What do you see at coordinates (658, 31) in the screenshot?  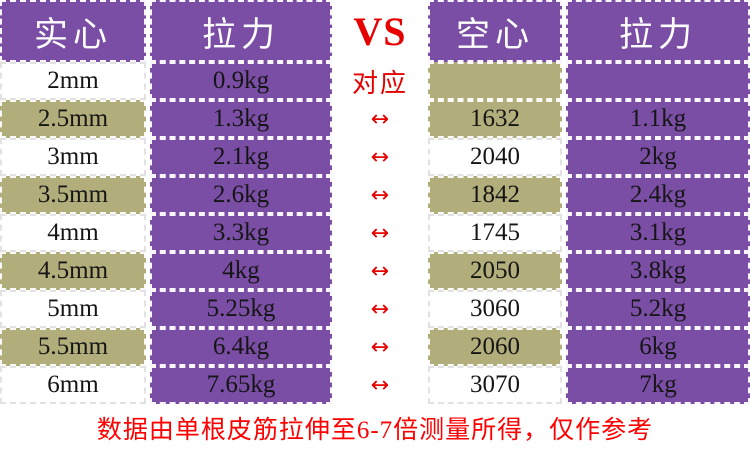 I see `header-pull-right: 拉力` at bounding box center [658, 31].